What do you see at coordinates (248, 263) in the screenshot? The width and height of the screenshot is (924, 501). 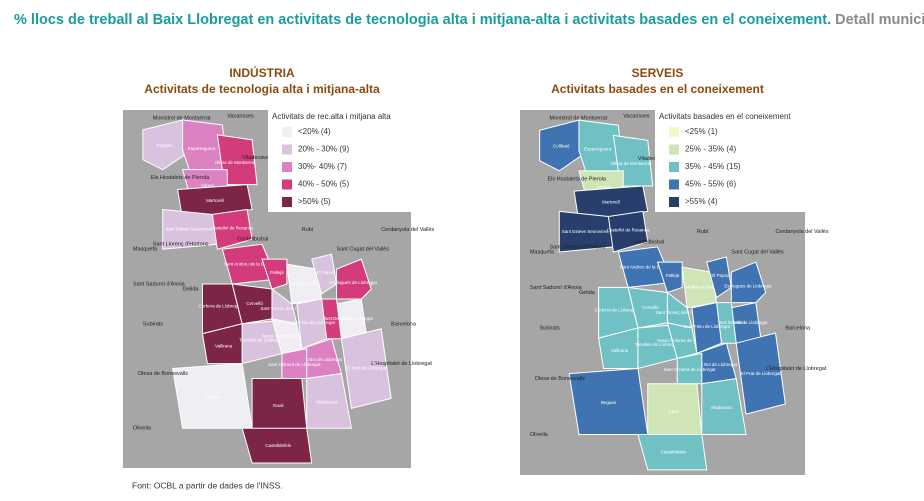 I see `municipality-label: Sant Andreu de la Barca` at bounding box center [248, 263].